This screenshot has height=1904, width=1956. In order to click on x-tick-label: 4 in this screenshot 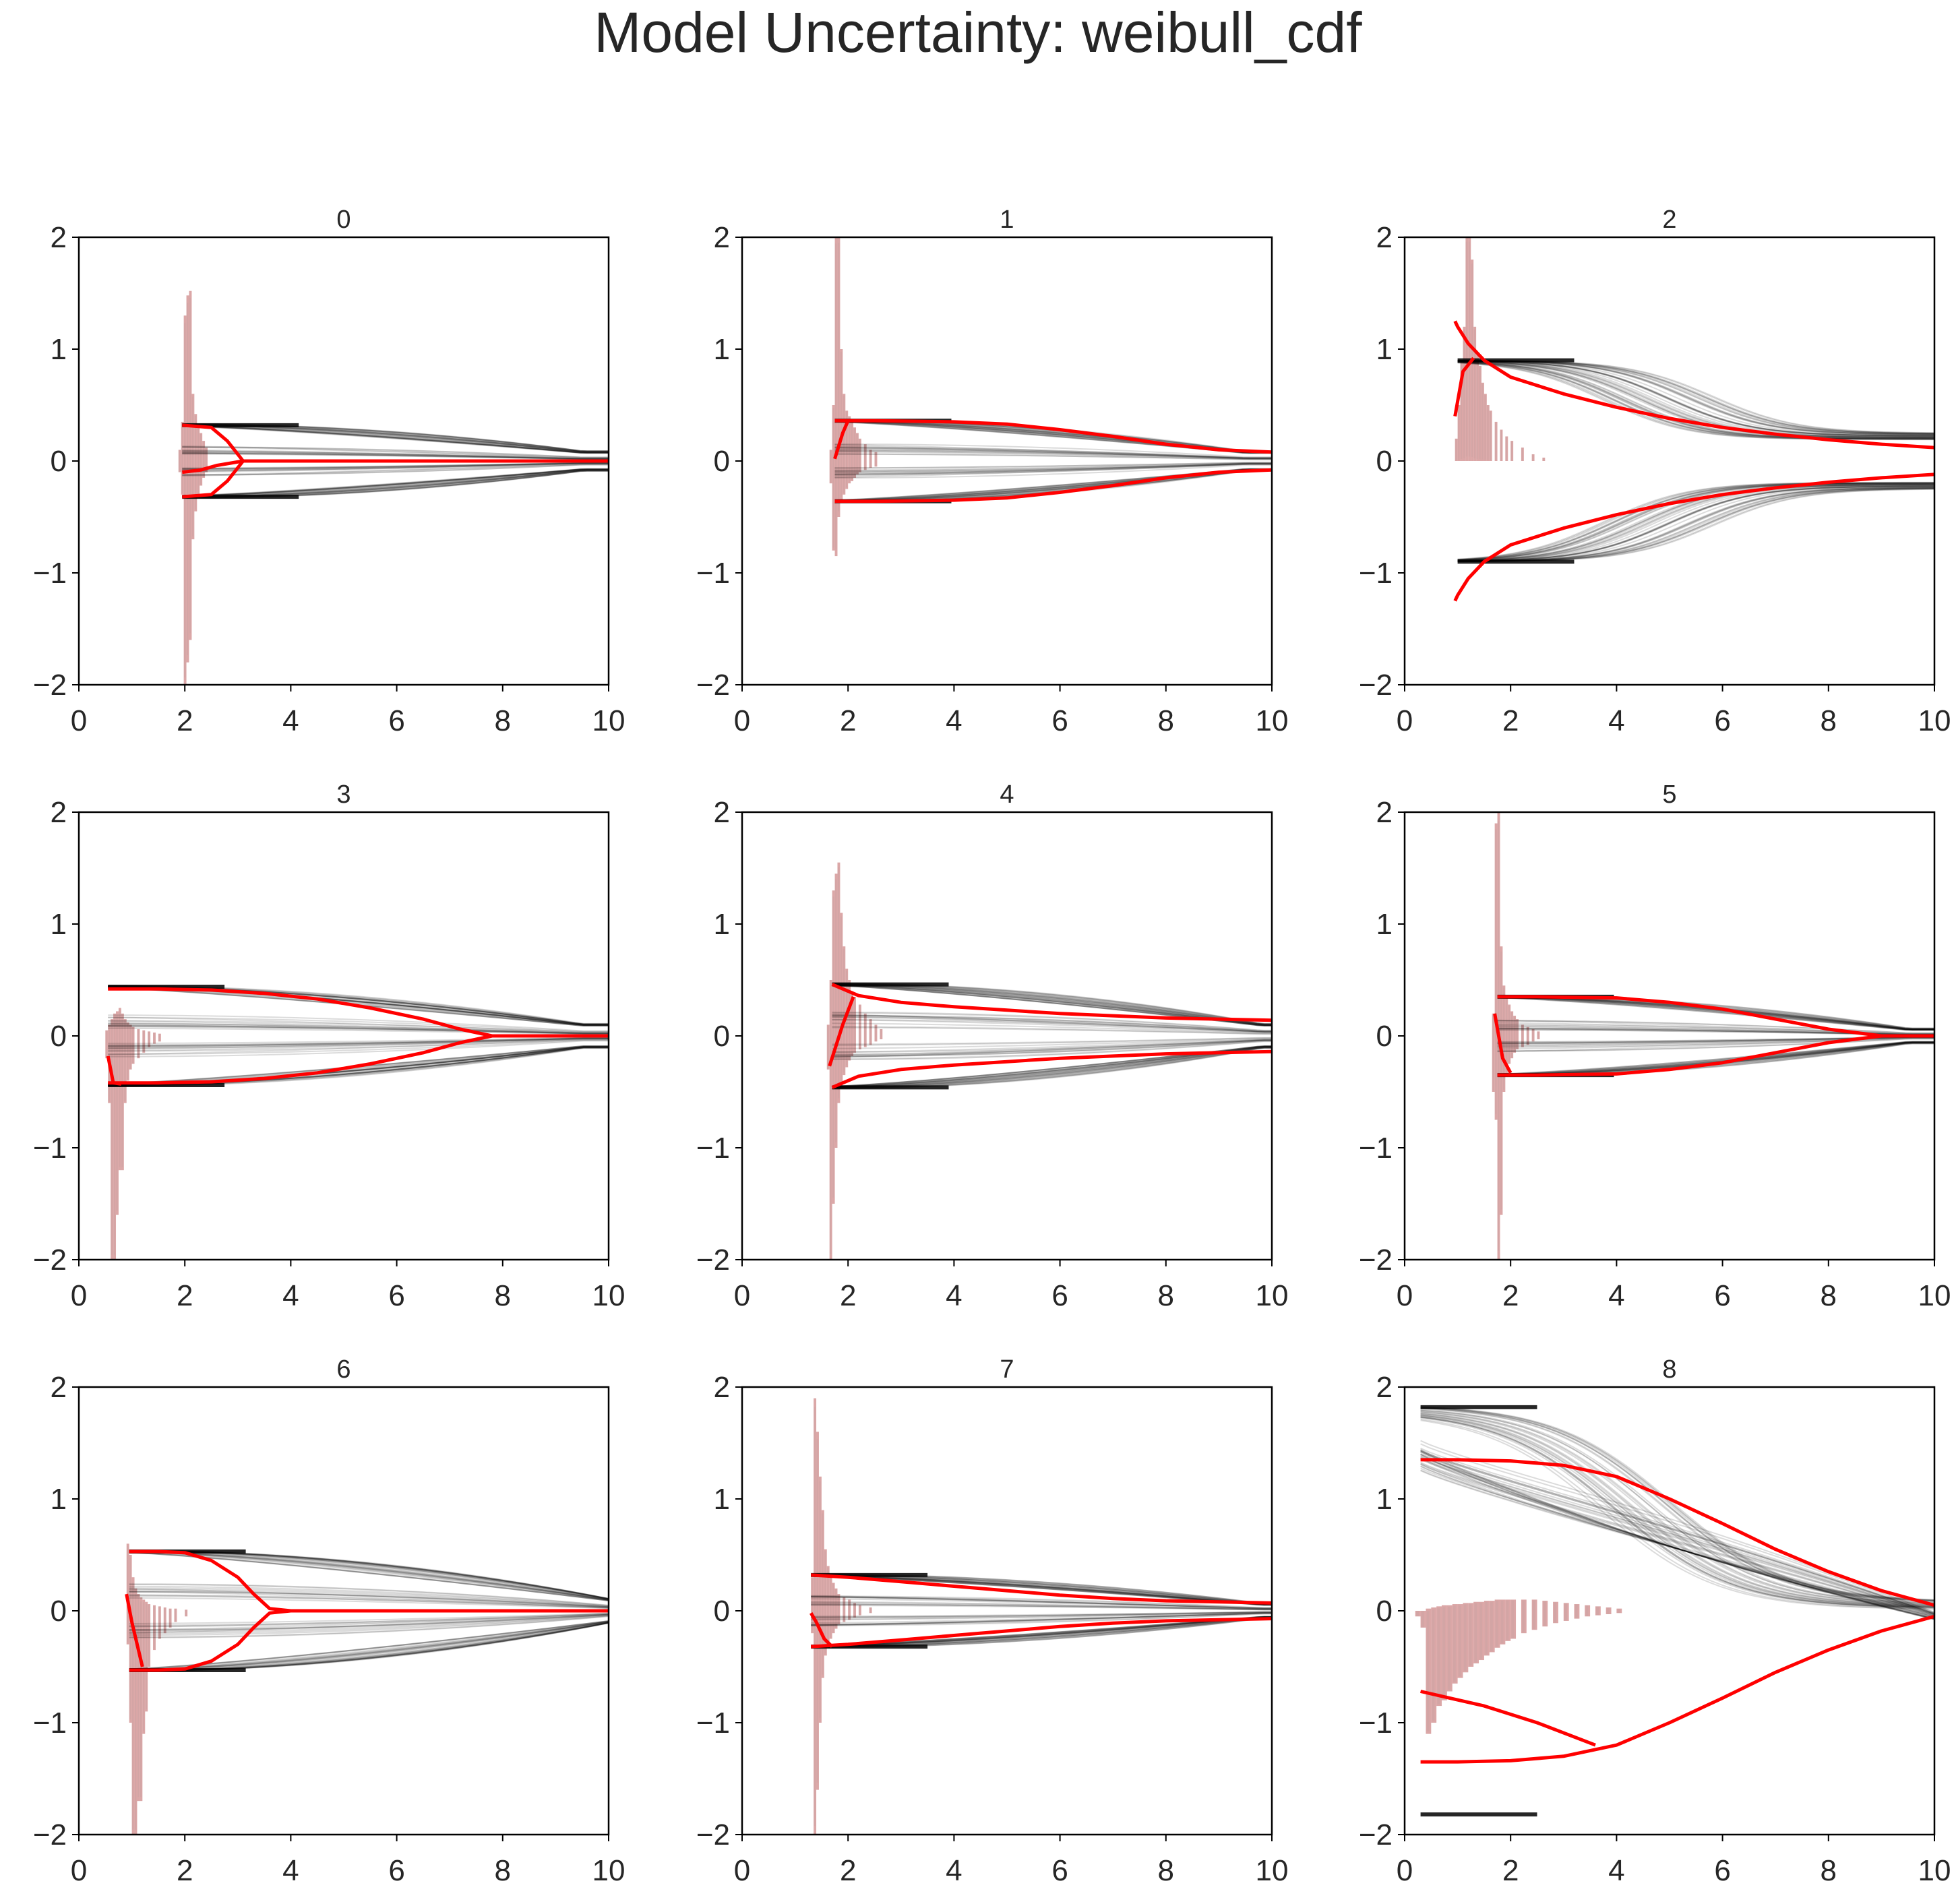, I will do `click(954, 1870)`.